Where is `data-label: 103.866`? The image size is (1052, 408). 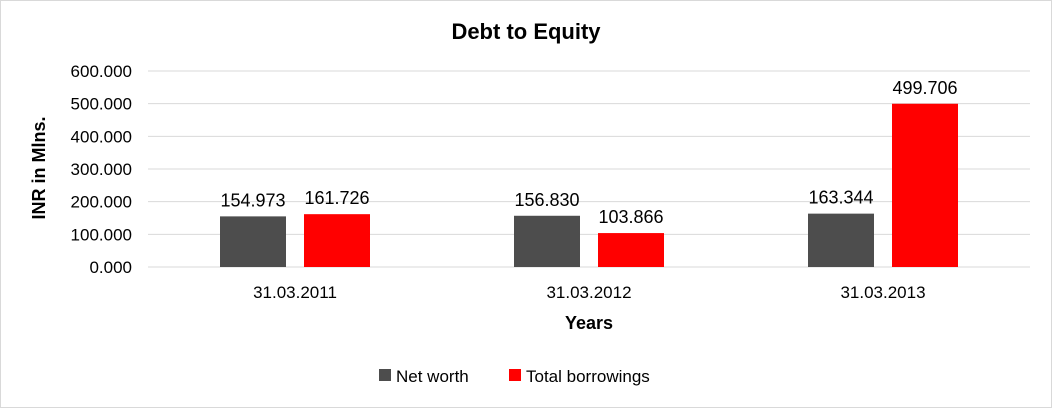
data-label: 103.866 is located at coordinates (630, 217).